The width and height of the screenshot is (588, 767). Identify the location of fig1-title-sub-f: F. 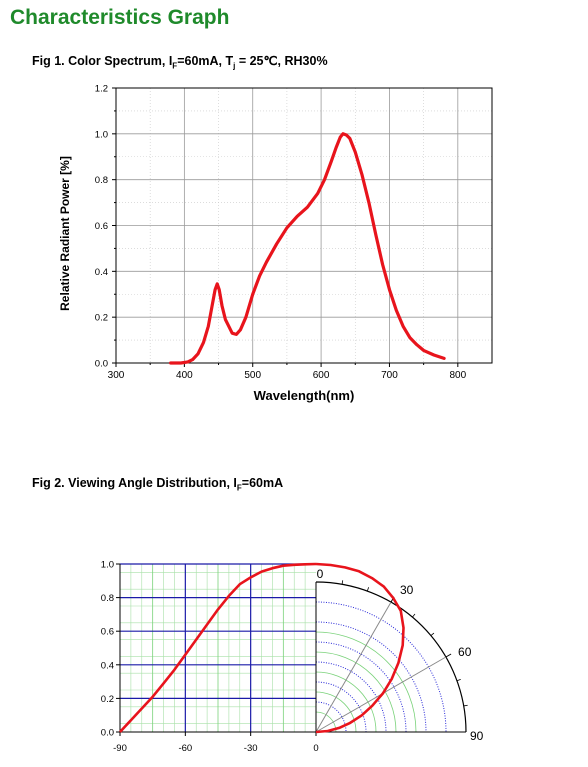
(175, 66).